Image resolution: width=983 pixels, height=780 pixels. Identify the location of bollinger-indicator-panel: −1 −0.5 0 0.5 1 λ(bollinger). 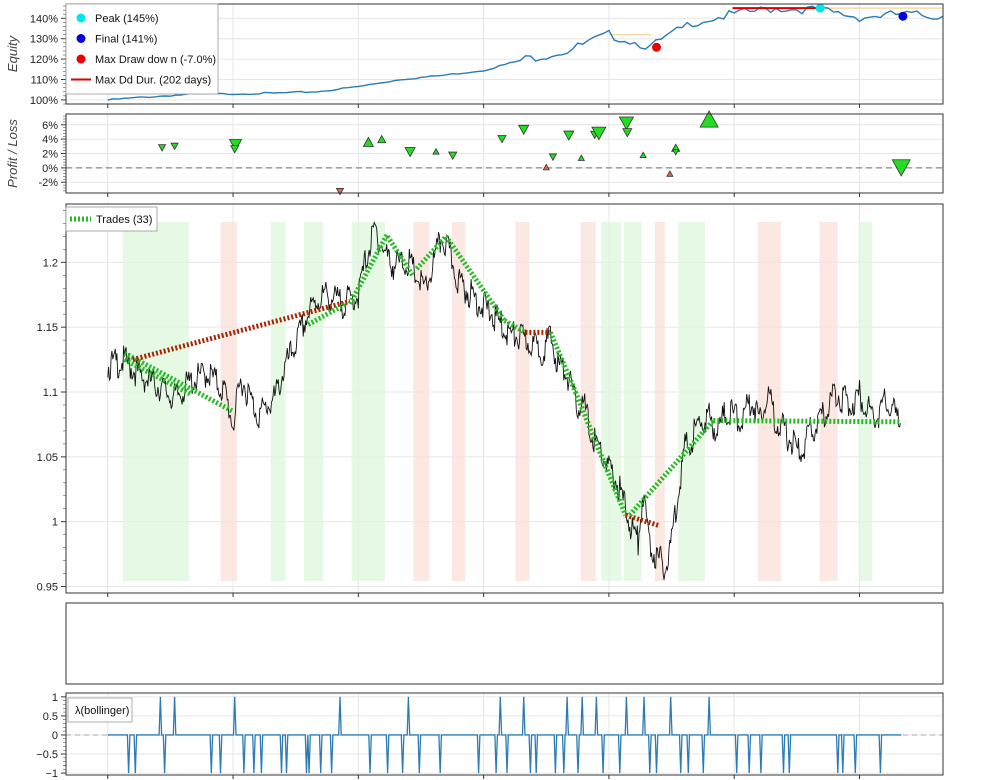
(490, 736).